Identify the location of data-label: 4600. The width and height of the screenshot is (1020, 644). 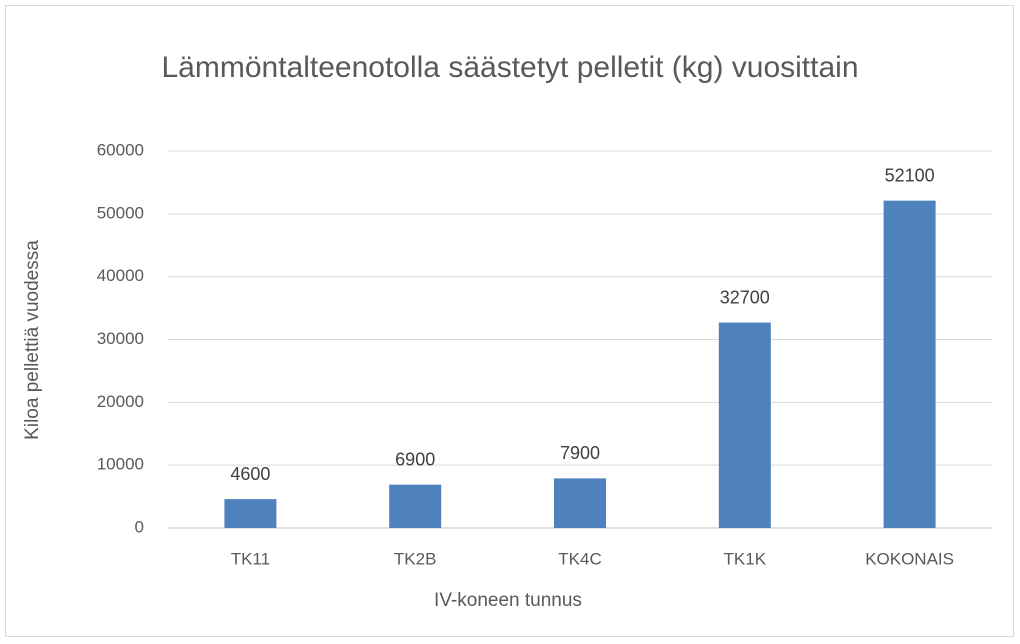
(250, 474).